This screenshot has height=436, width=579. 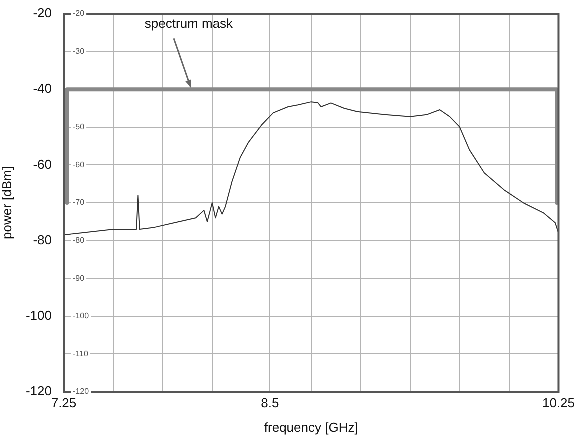 I want to click on y-tick-label: -120, so click(x=39, y=391).